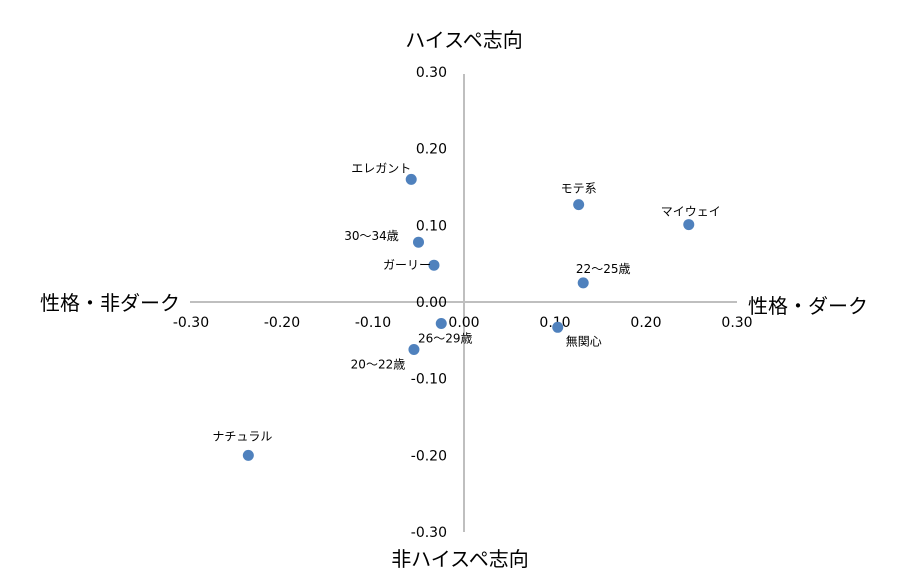 Image resolution: width=897 pixels, height=588 pixels. Describe the element at coordinates (429, 533) in the screenshot. I see `y-tick-label: -0.30` at that location.